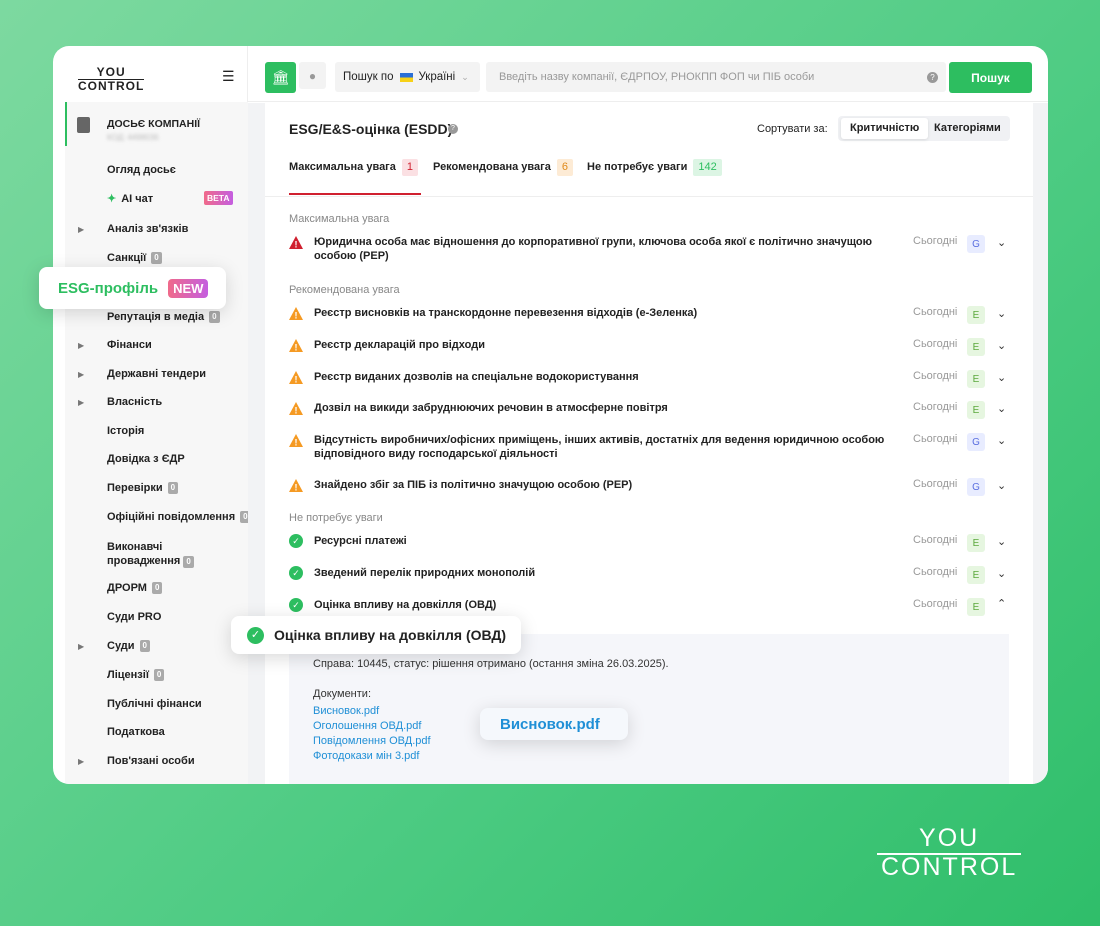 The height and width of the screenshot is (926, 1100). What do you see at coordinates (649, 548) in the screenshot?
I see `esg-check-row: ✓ Ресурсні платежі Сьогодні E ⌄` at bounding box center [649, 548].